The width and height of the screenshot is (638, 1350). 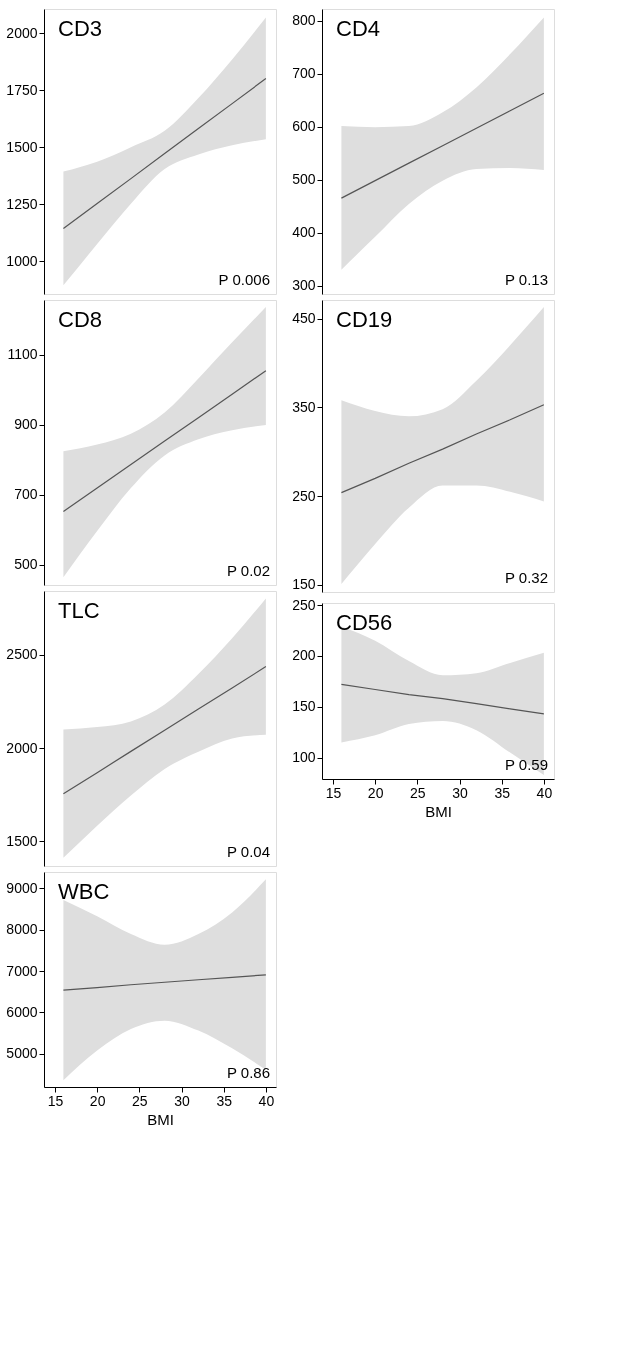 What do you see at coordinates (22, 887) in the screenshot?
I see `y-tick-label: 9000` at bounding box center [22, 887].